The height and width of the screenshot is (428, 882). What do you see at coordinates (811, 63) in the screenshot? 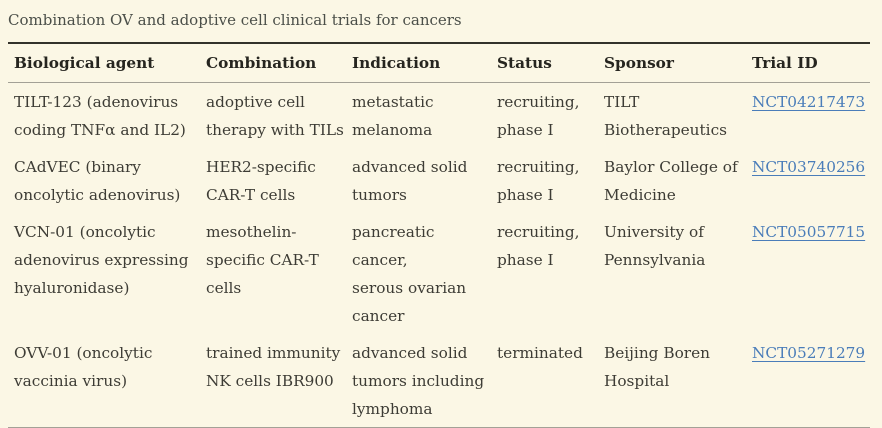
I see `header-trial-id: Trial ID` at bounding box center [811, 63].